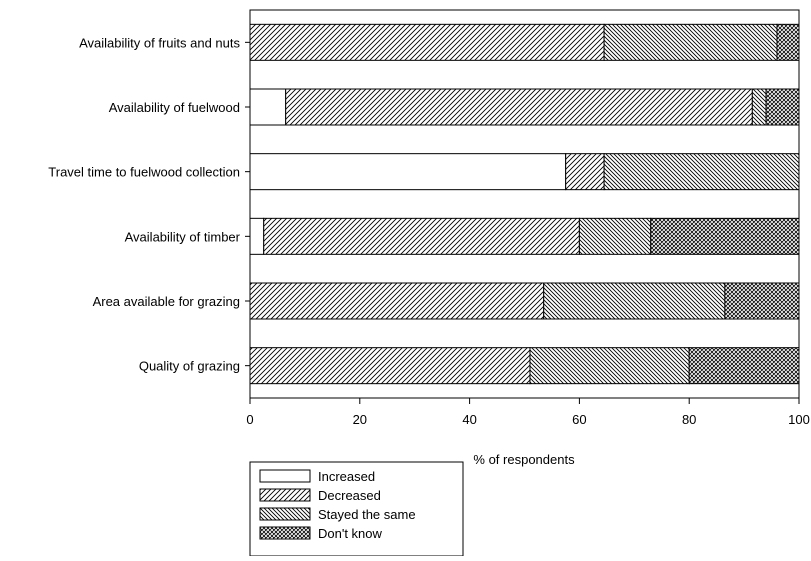  Describe the element at coordinates (744, 366) in the screenshot. I see `bar-quality-of-grazing-don-t-know` at that location.